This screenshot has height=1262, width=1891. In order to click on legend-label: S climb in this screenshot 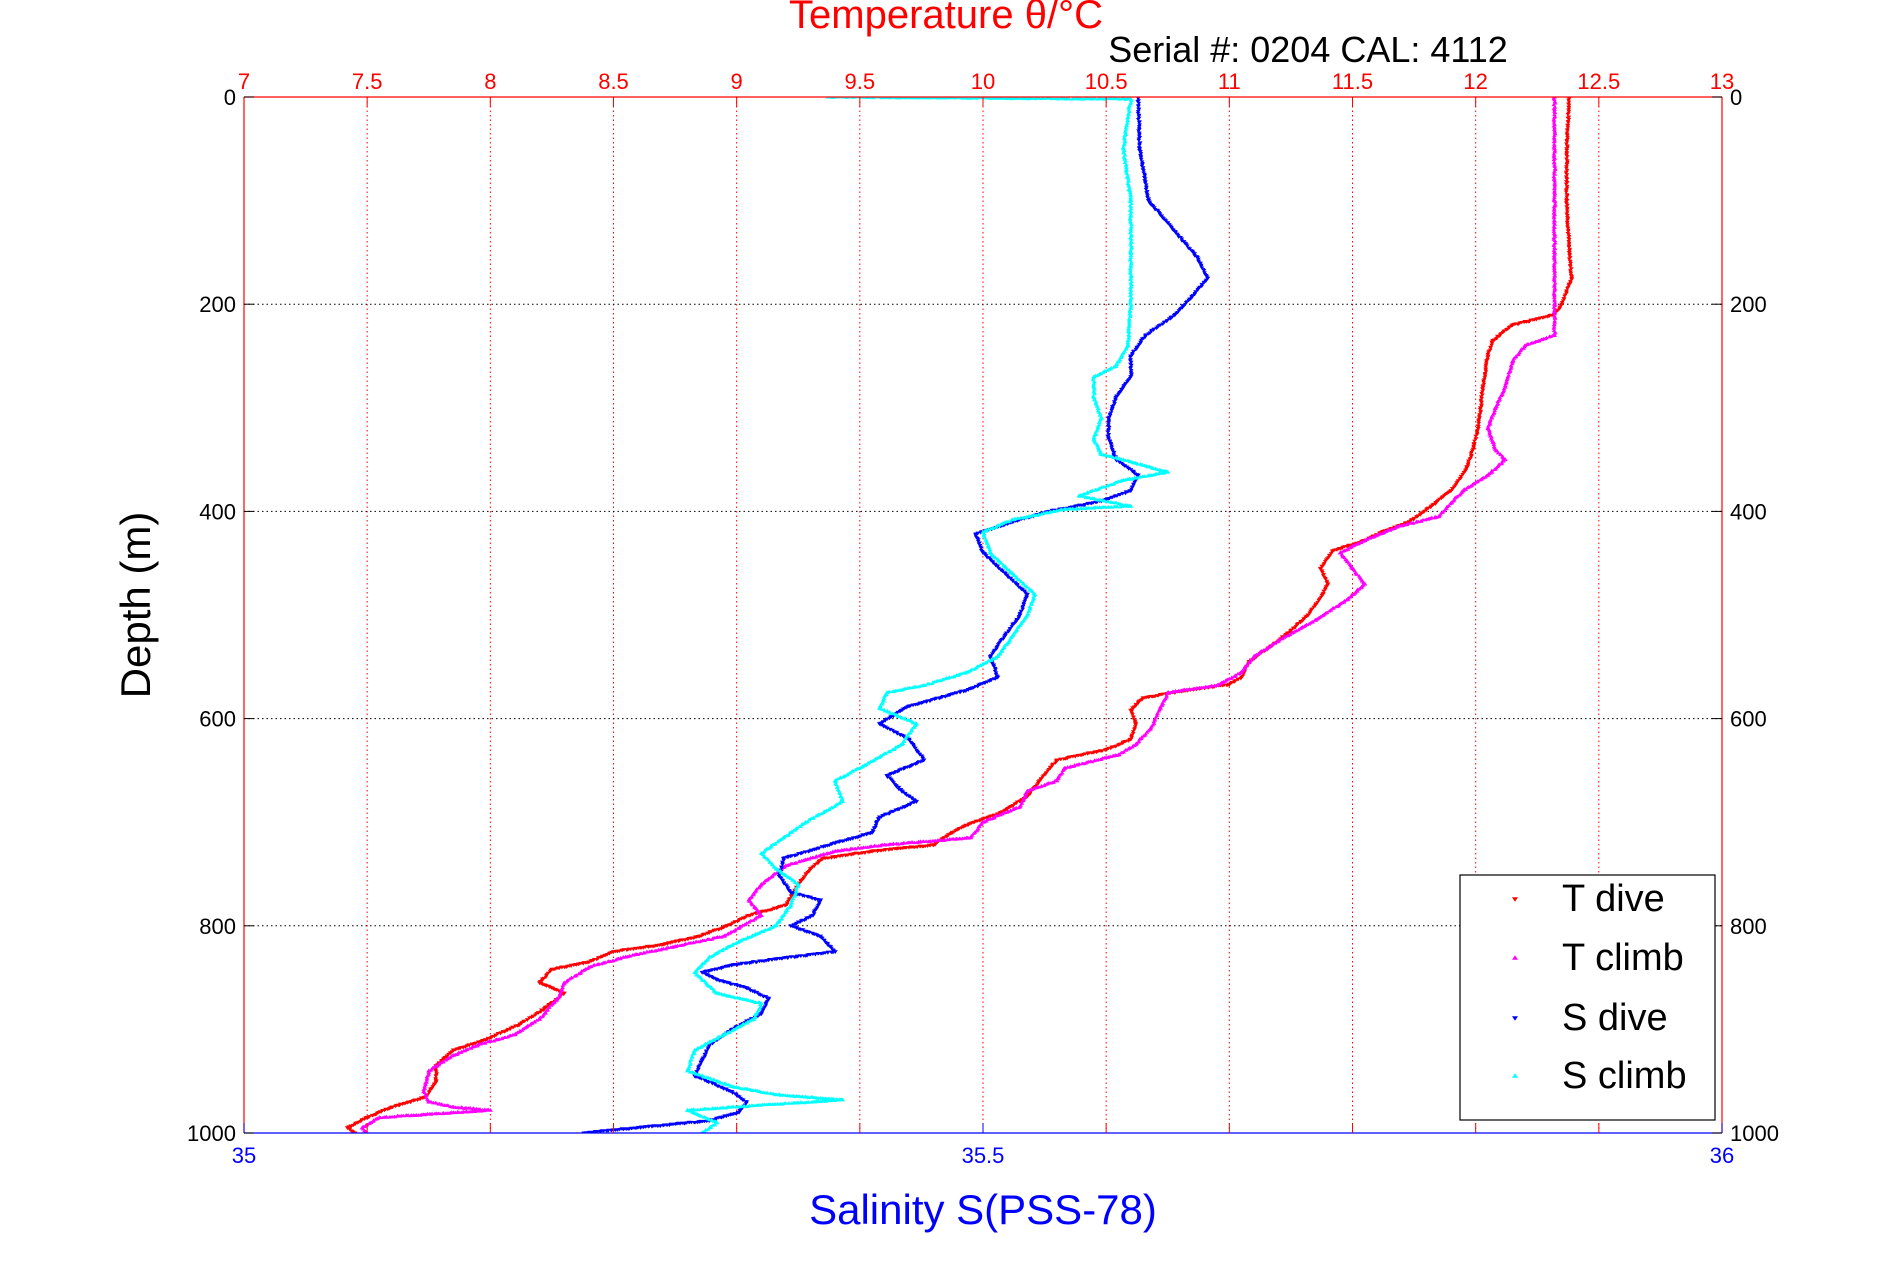, I will do `click(1624, 1076)`.